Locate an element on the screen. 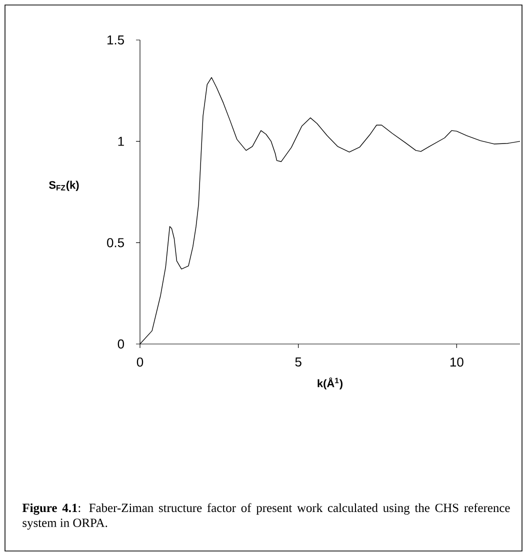 Image resolution: width=526 pixels, height=554 pixels. x-tick-label: 0 is located at coordinates (140, 362).